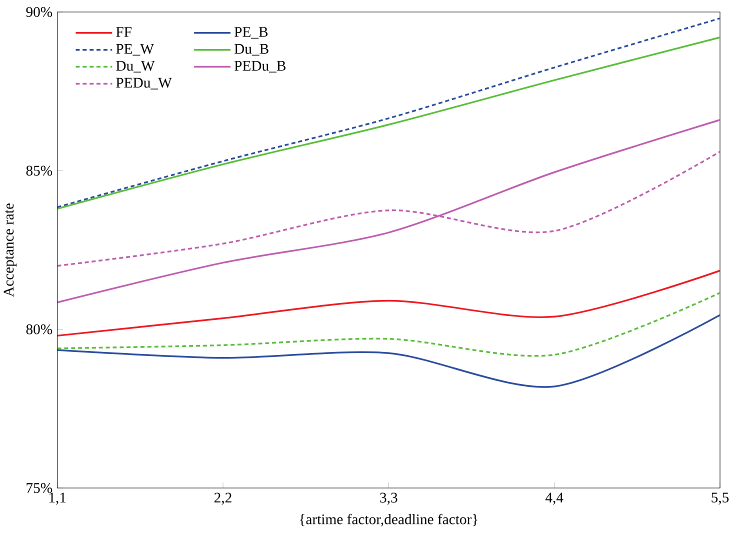  I want to click on x-tick-label: 1,1, so click(57, 498).